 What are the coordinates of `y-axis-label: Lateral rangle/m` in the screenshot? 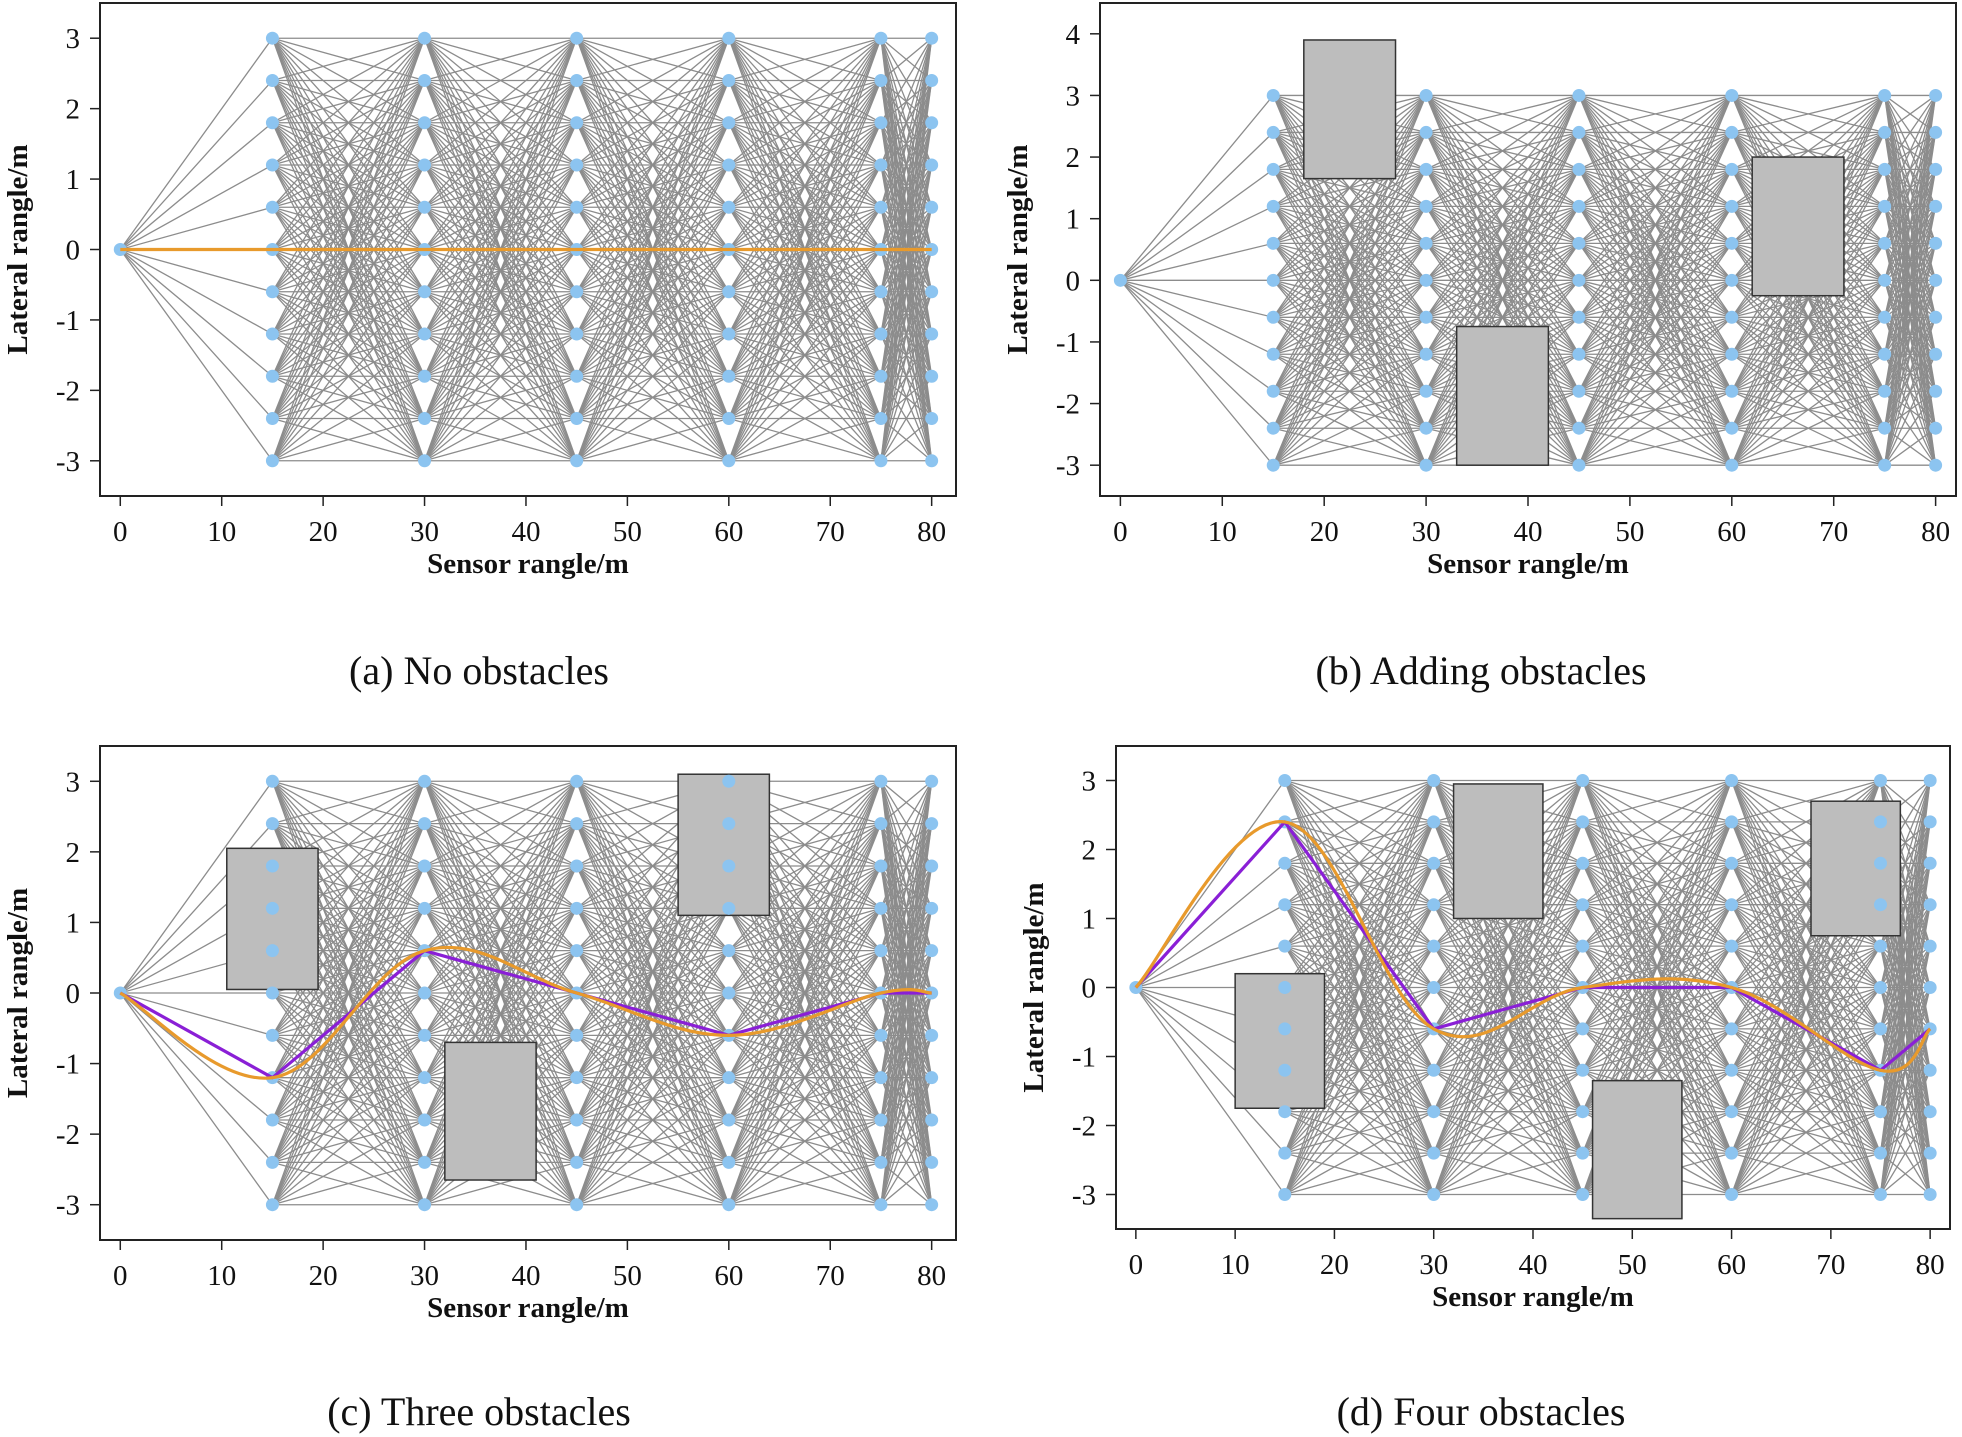 It's located at (1018, 249).